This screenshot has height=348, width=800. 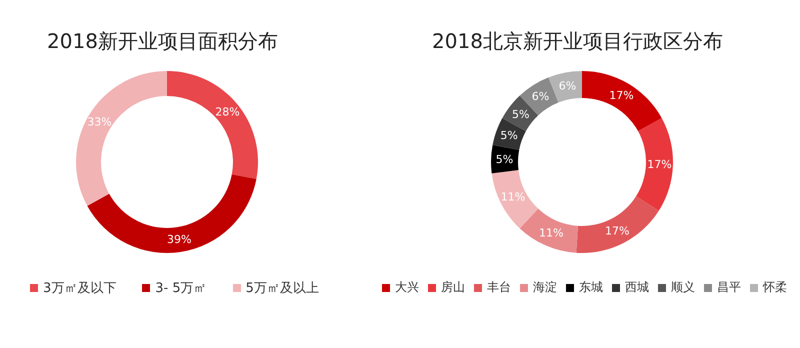 What do you see at coordinates (227, 111) in the screenshot?
I see `data-label: 28%` at bounding box center [227, 111].